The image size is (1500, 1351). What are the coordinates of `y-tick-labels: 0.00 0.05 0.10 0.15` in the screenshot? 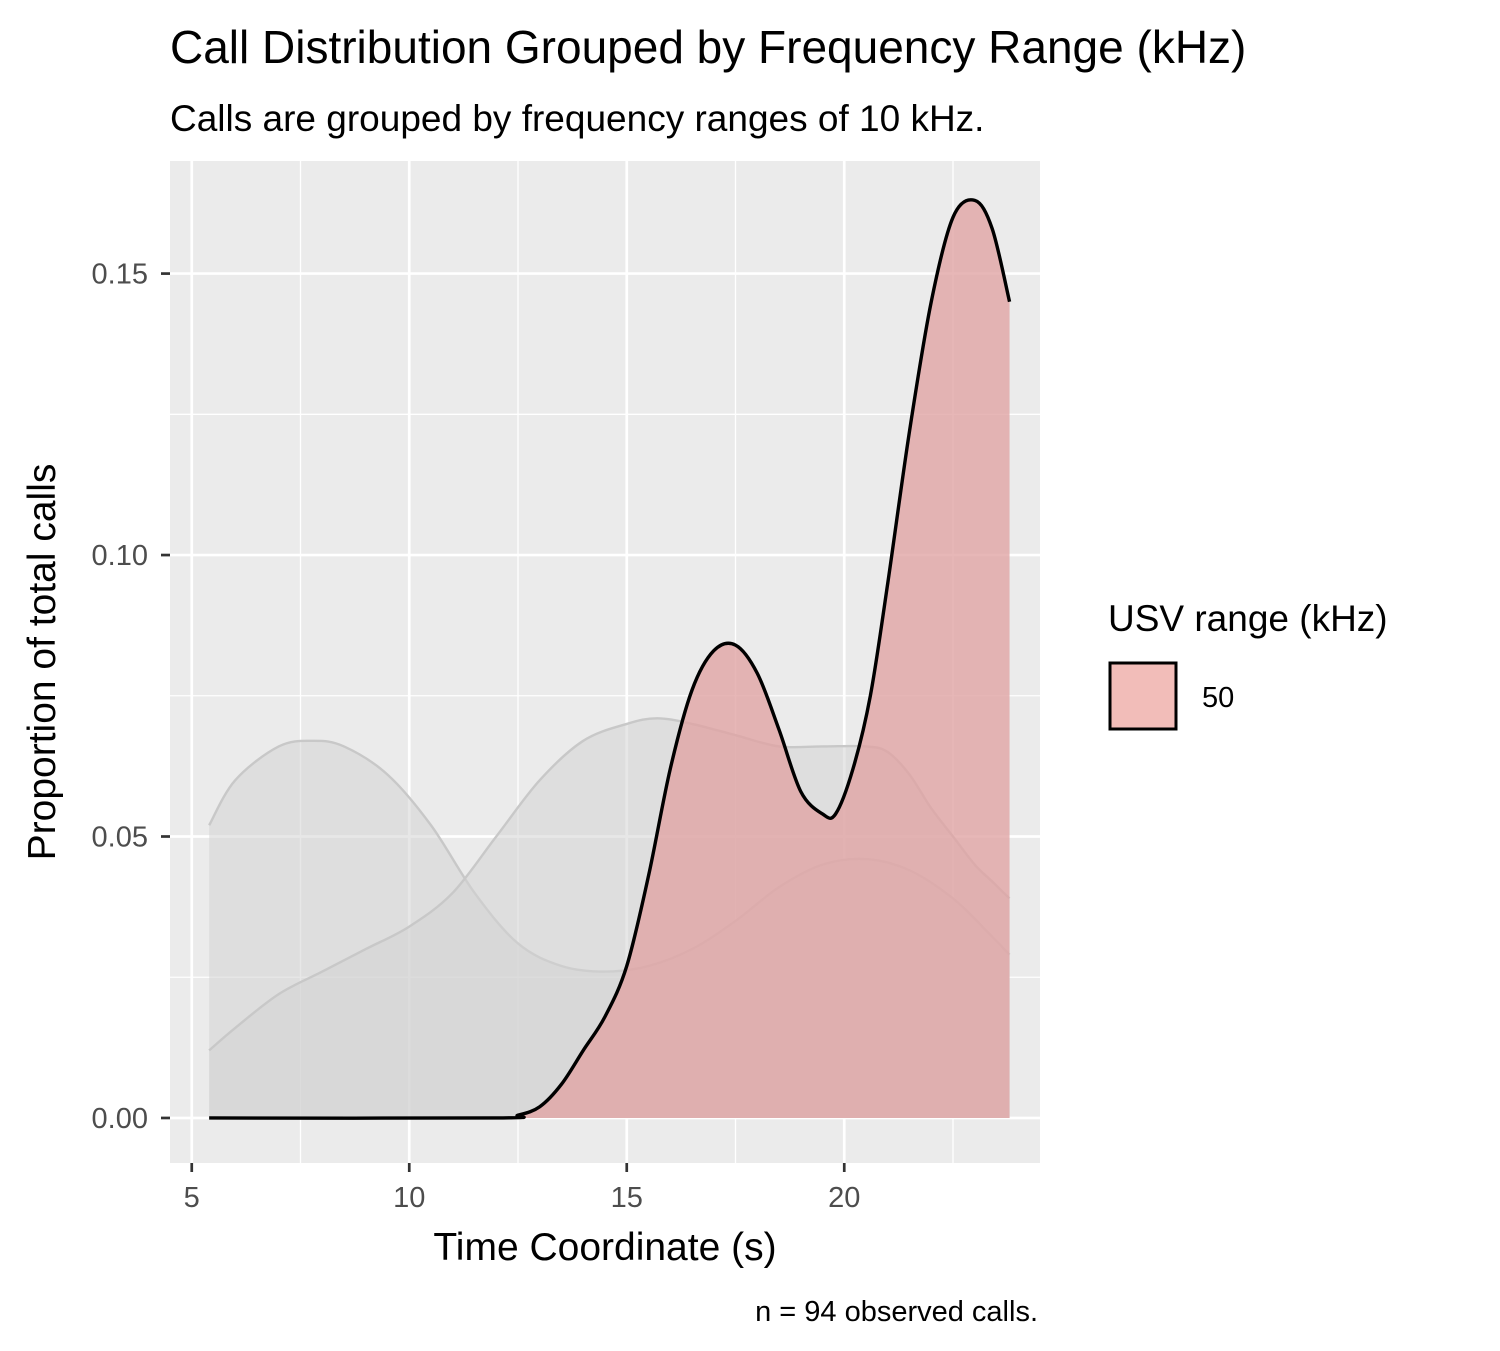 It's located at (120, 697).